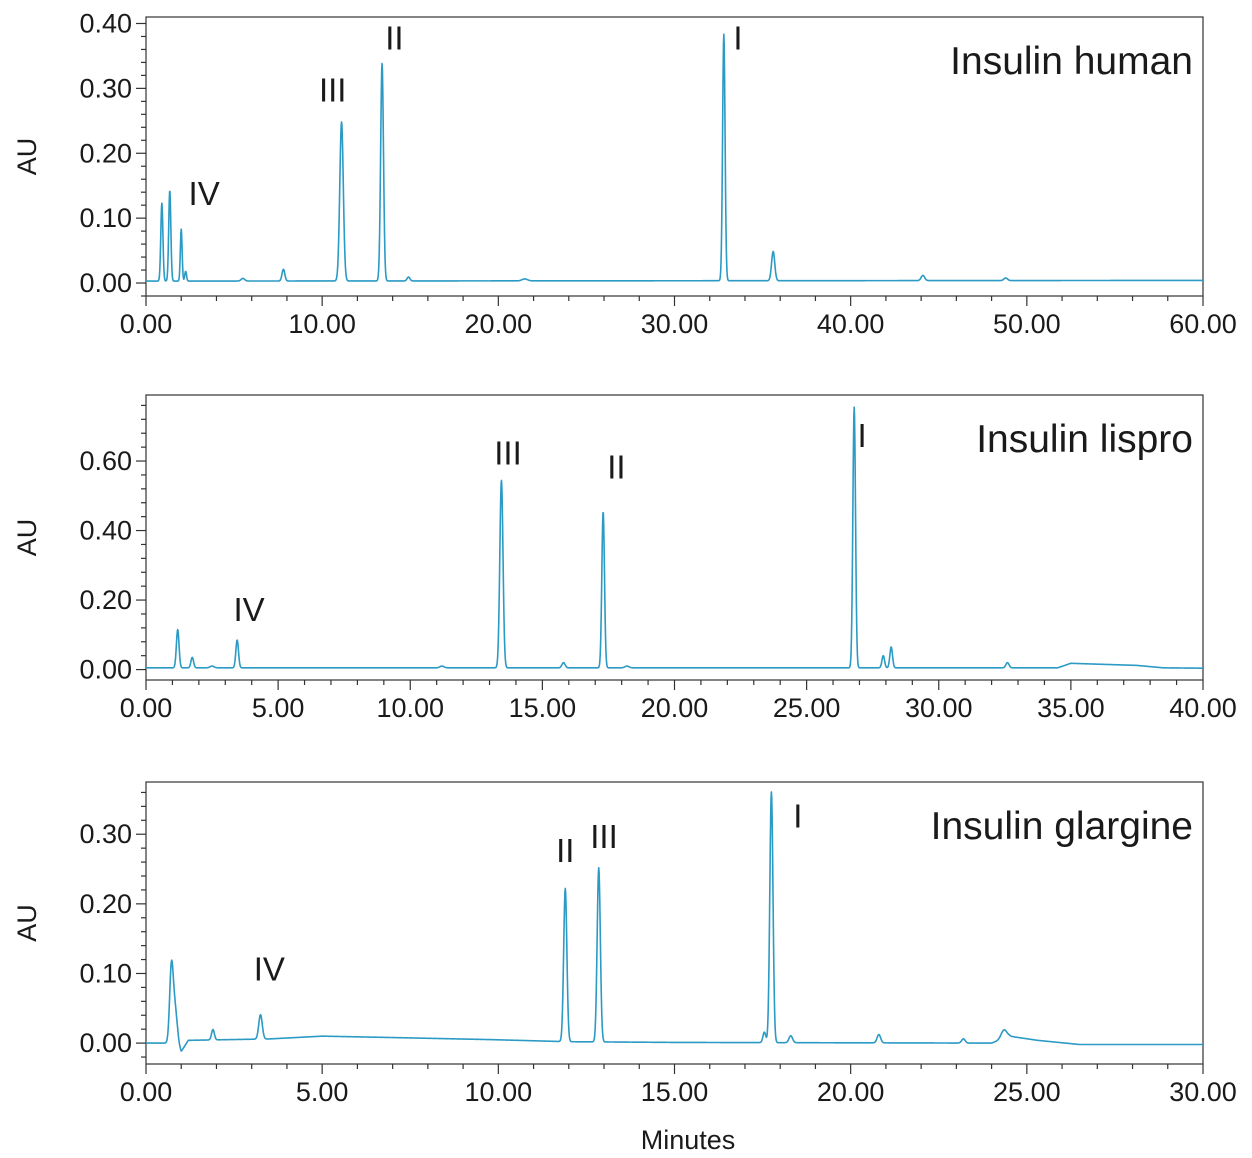  Describe the element at coordinates (1071, 61) in the screenshot. I see `panel-title: Insulin human` at that location.